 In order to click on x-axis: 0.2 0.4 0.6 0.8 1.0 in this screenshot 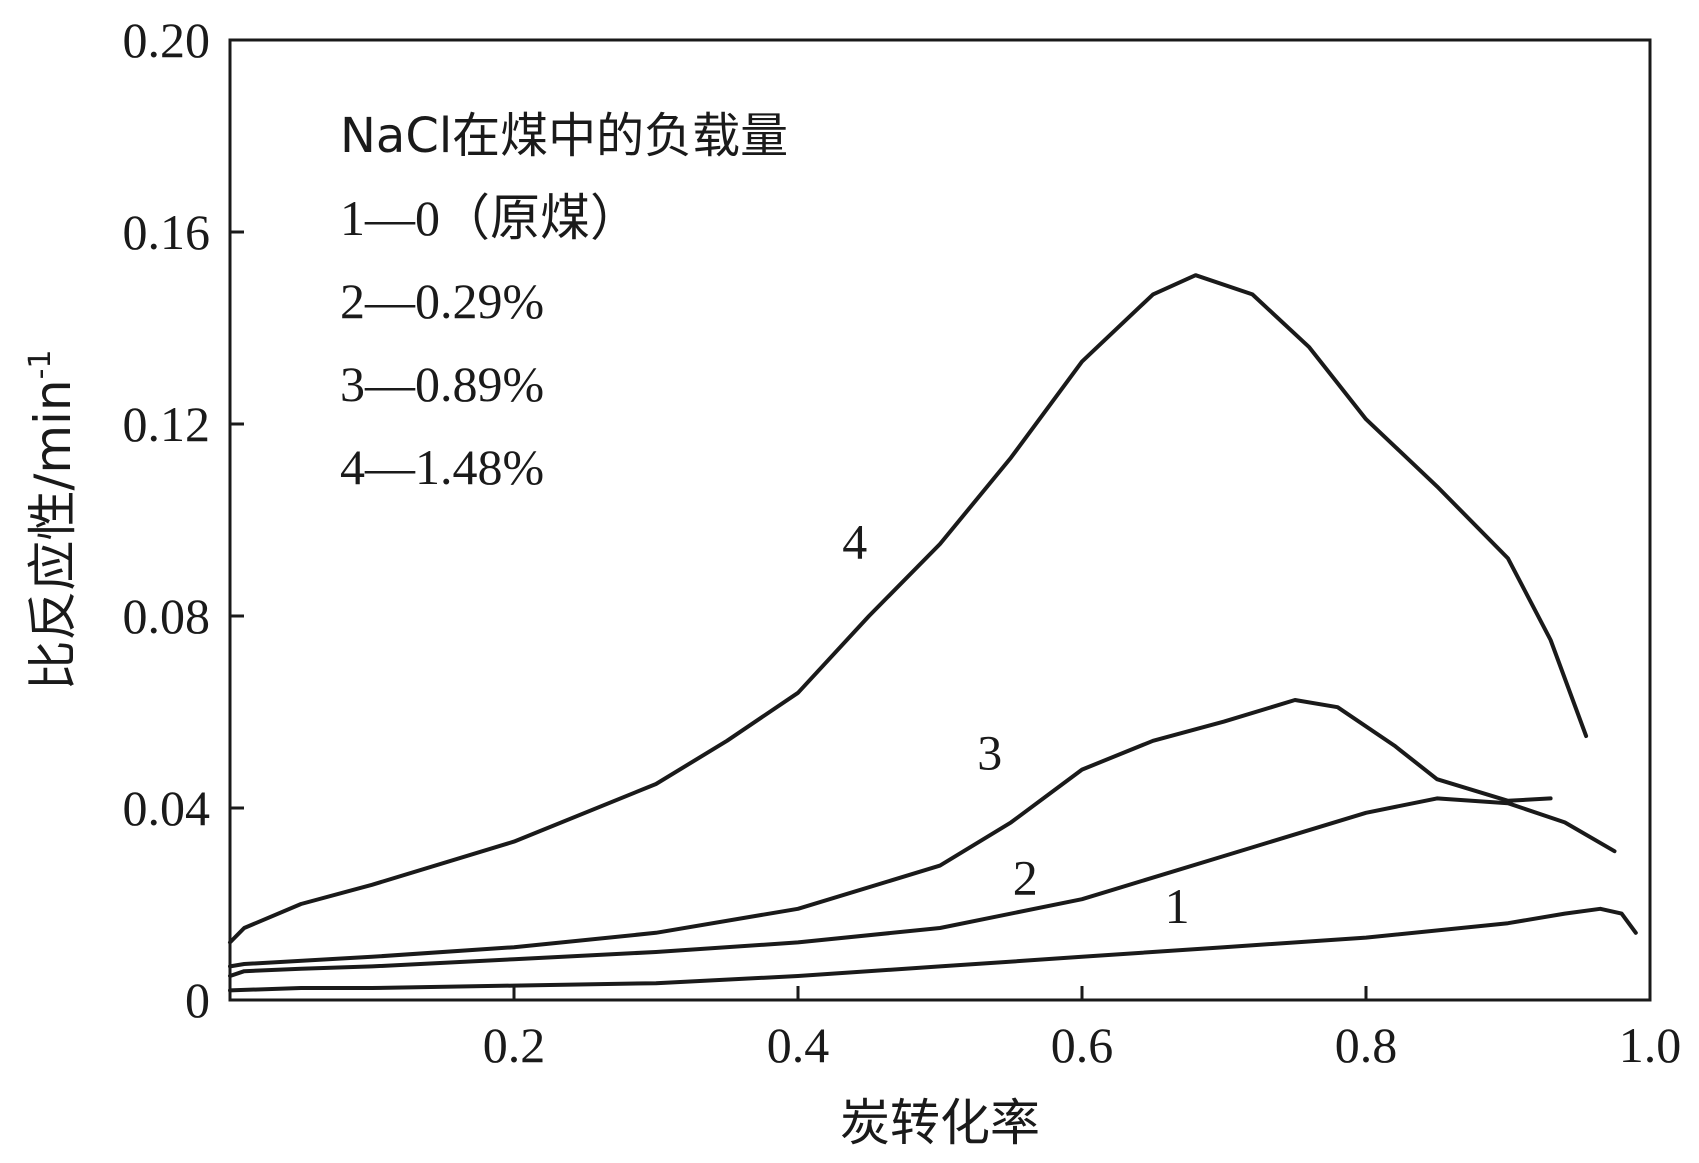, I will do `click(1082, 1029)`.